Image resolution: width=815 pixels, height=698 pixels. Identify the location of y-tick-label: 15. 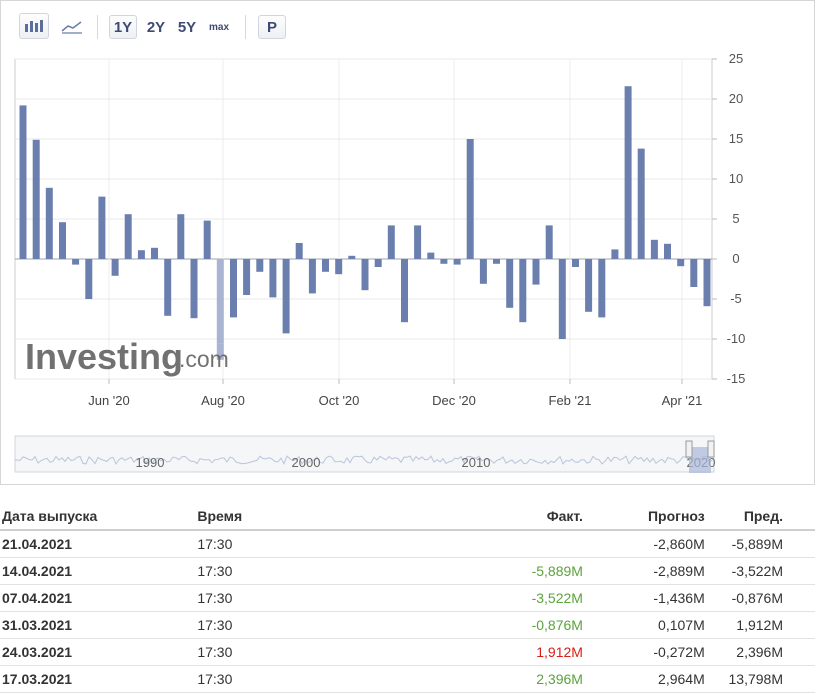
(736, 138).